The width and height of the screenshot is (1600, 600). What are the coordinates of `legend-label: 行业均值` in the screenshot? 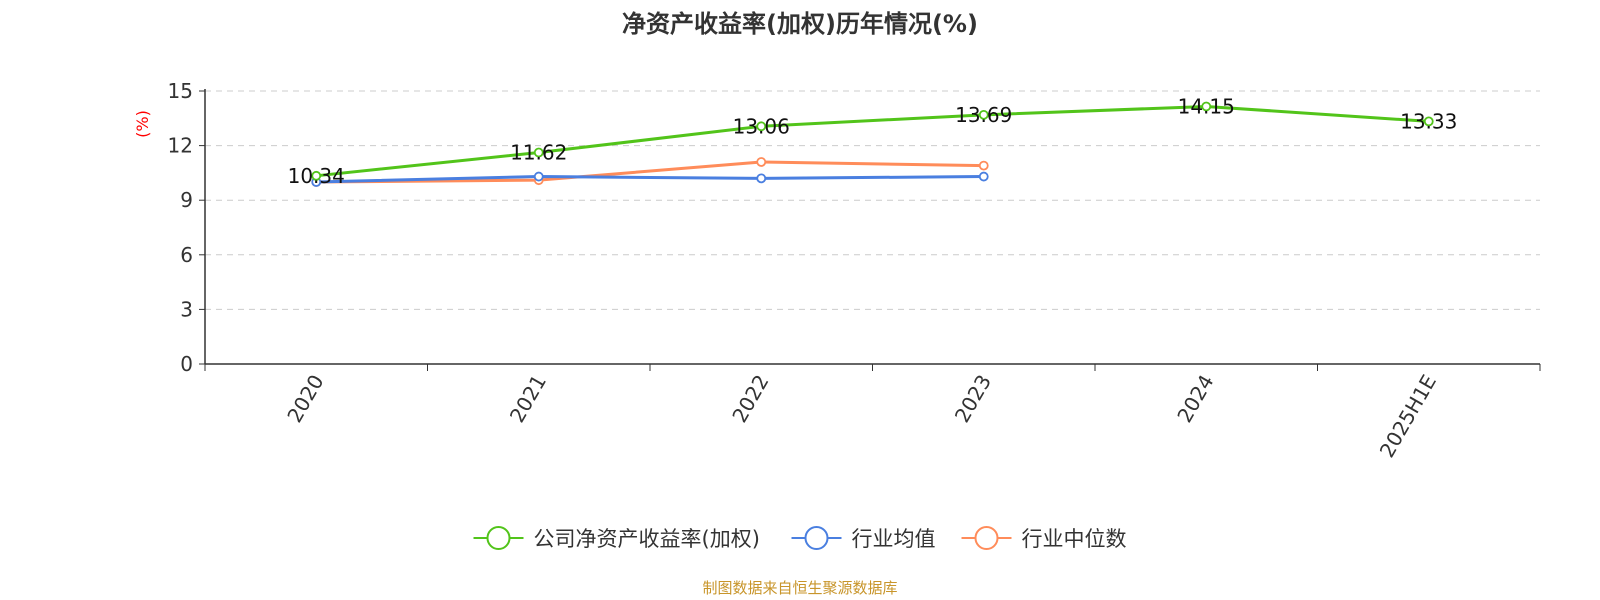 It's located at (894, 539).